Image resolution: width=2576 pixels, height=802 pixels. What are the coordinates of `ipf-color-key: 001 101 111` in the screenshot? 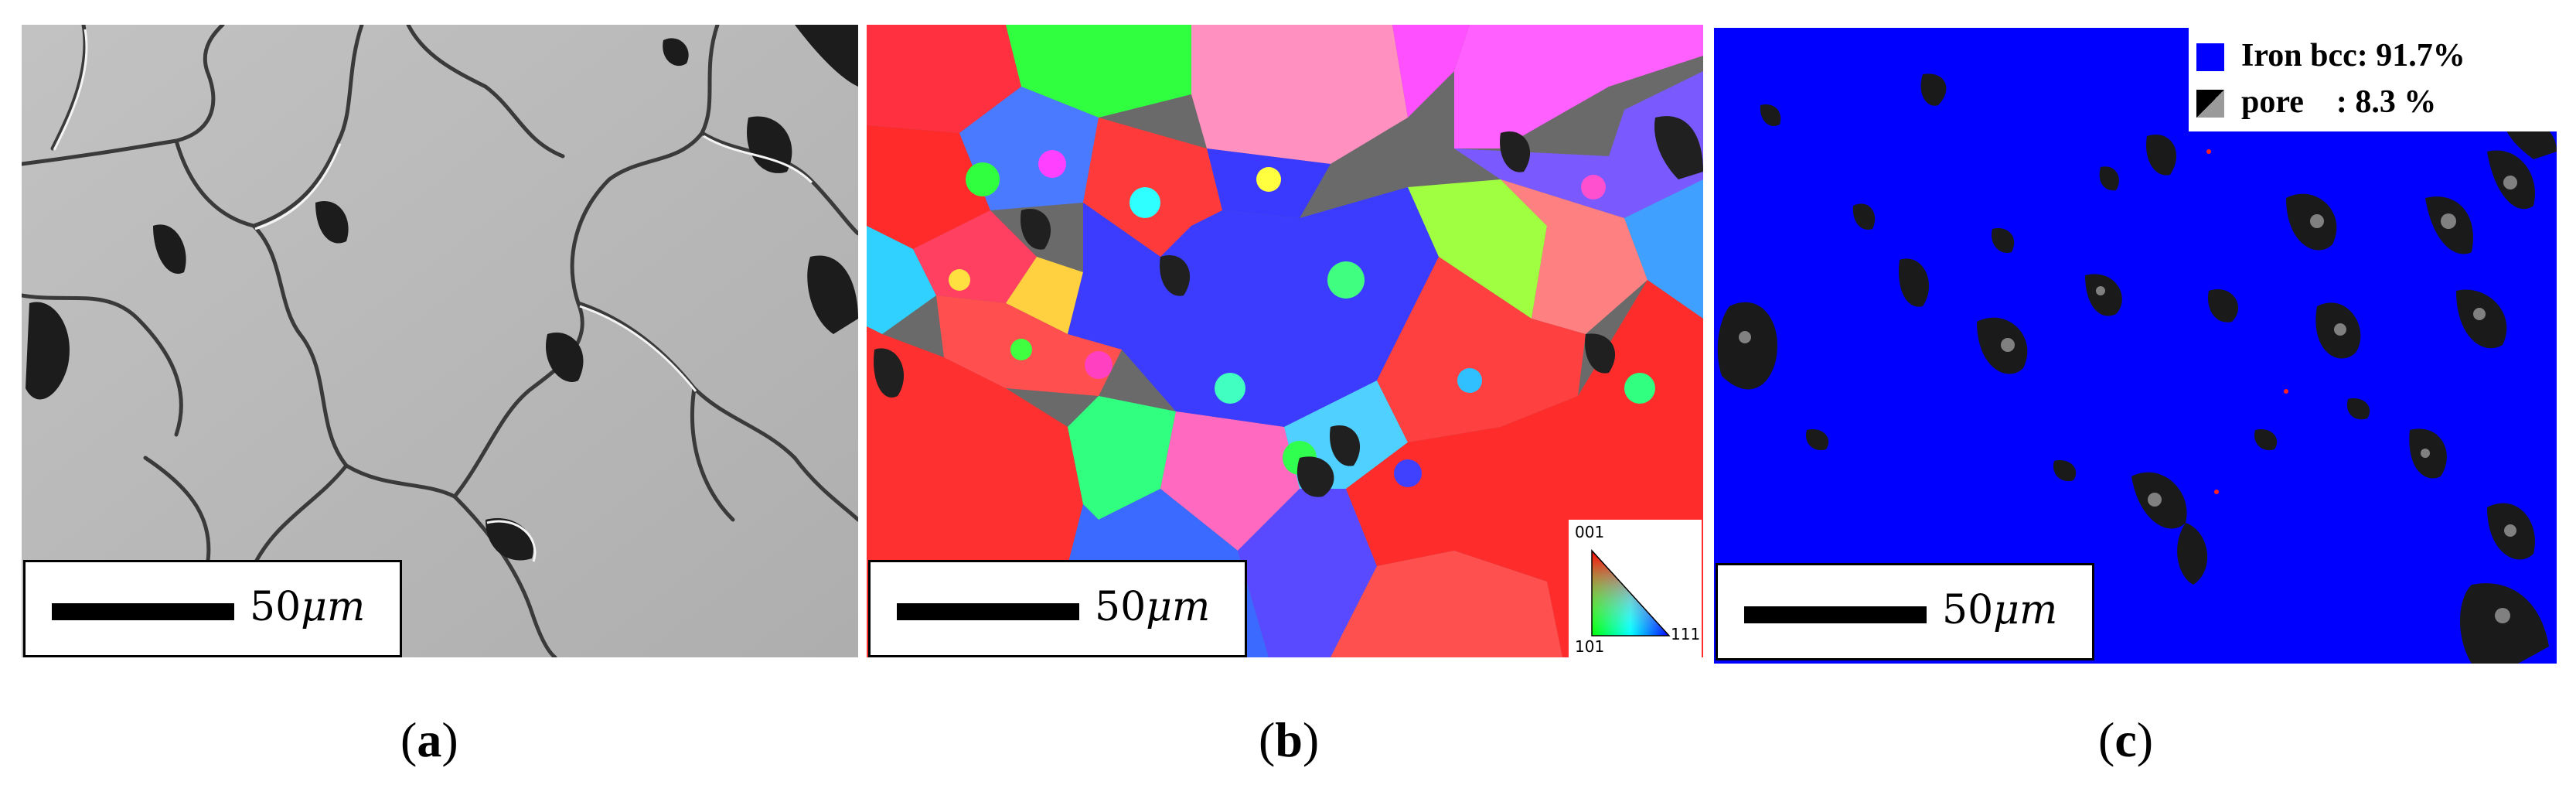 It's located at (1636, 588).